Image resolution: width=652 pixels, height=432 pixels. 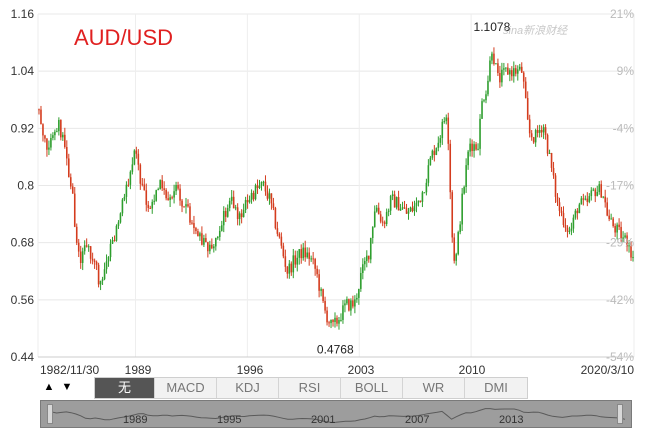 I want to click on tab-rsi: RSI, so click(x=310, y=388).